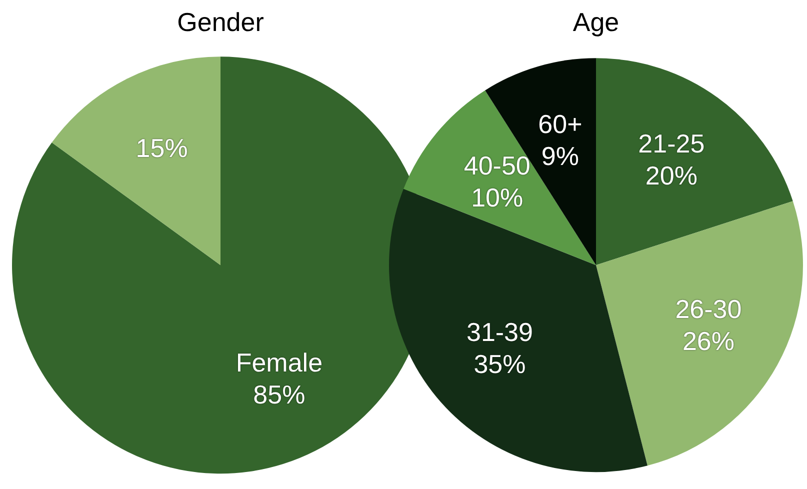 The height and width of the screenshot is (489, 807). What do you see at coordinates (708, 309) in the screenshot?
I see `slice-label: 26-30` at bounding box center [708, 309].